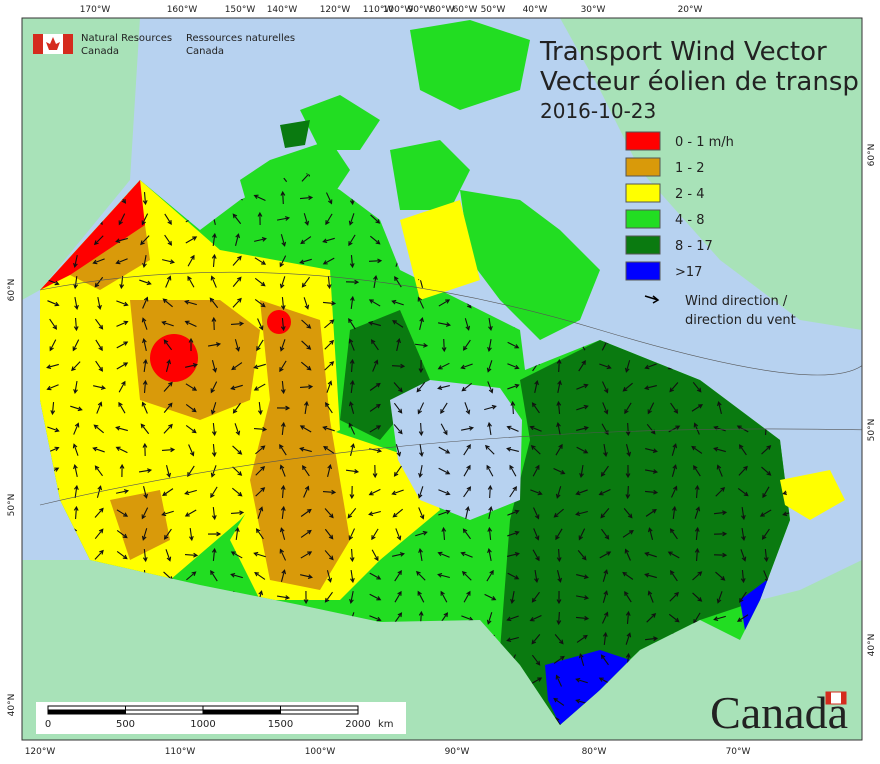  What do you see at coordinates (535, 10) in the screenshot?
I see `top-label: 40°W` at bounding box center [535, 10].